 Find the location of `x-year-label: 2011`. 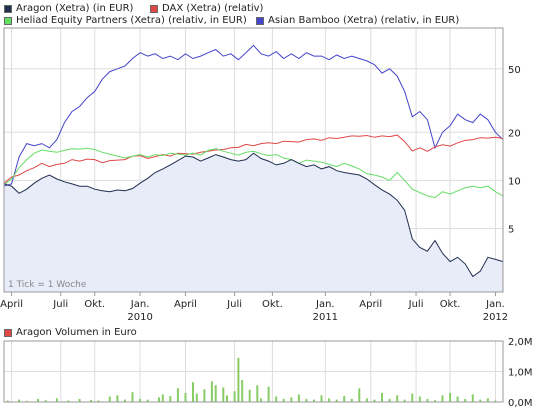

x-year-label: 2011 is located at coordinates (325, 317).